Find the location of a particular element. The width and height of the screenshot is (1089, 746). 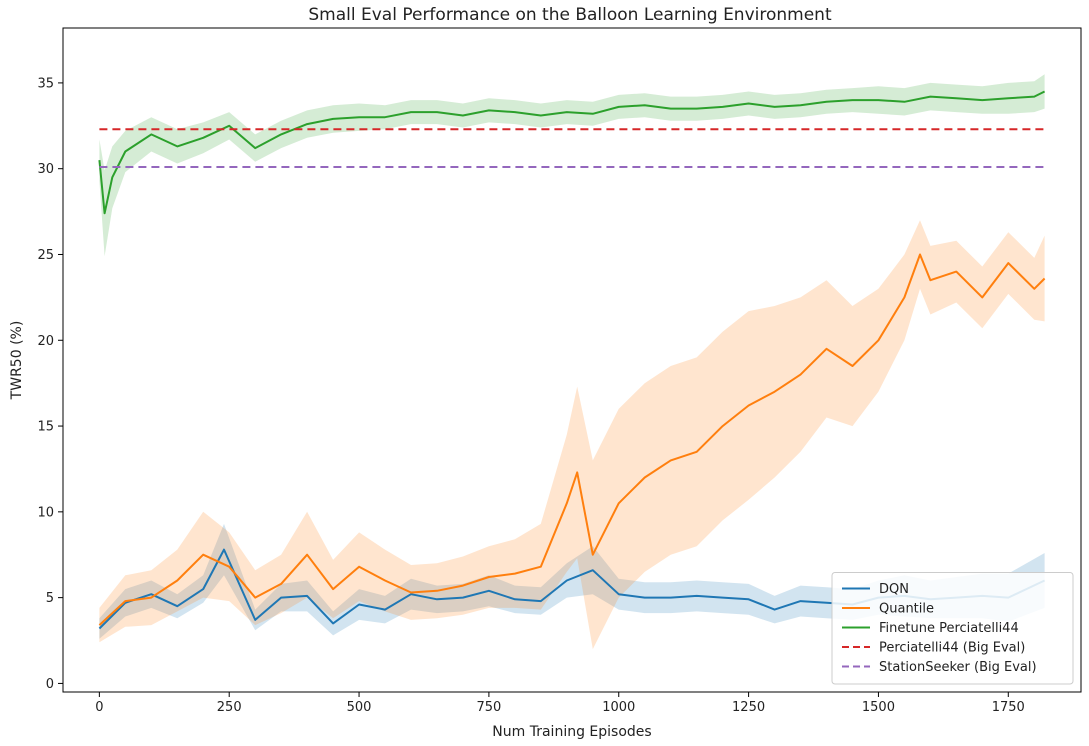

y-tick-label: 10 is located at coordinates (45, 512).